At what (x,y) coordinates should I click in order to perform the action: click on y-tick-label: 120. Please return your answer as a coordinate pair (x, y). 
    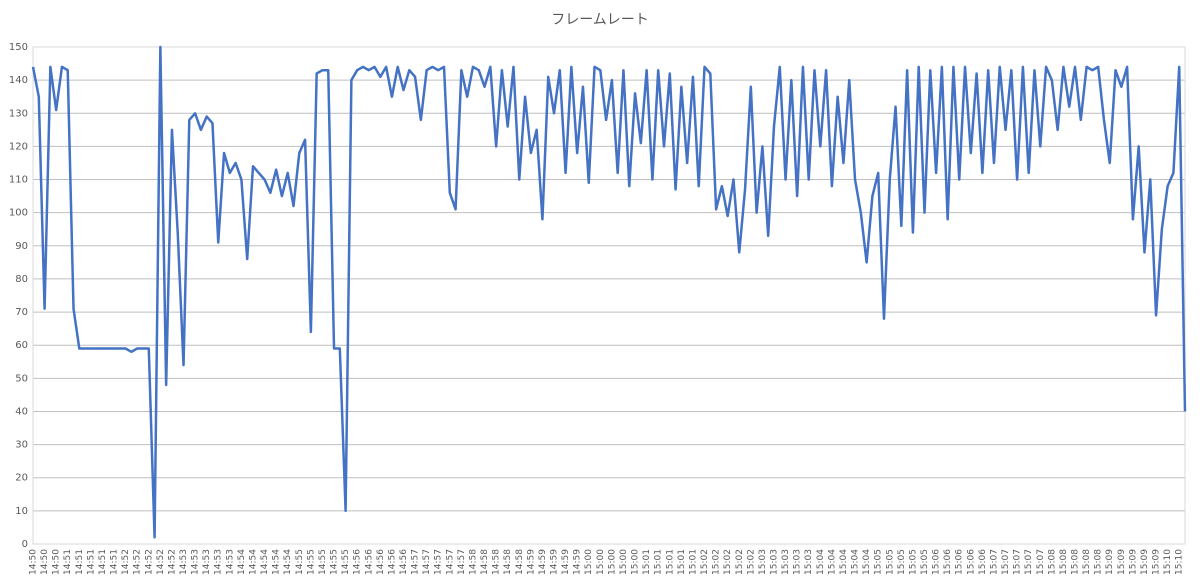
    Looking at the image, I should click on (18, 146).